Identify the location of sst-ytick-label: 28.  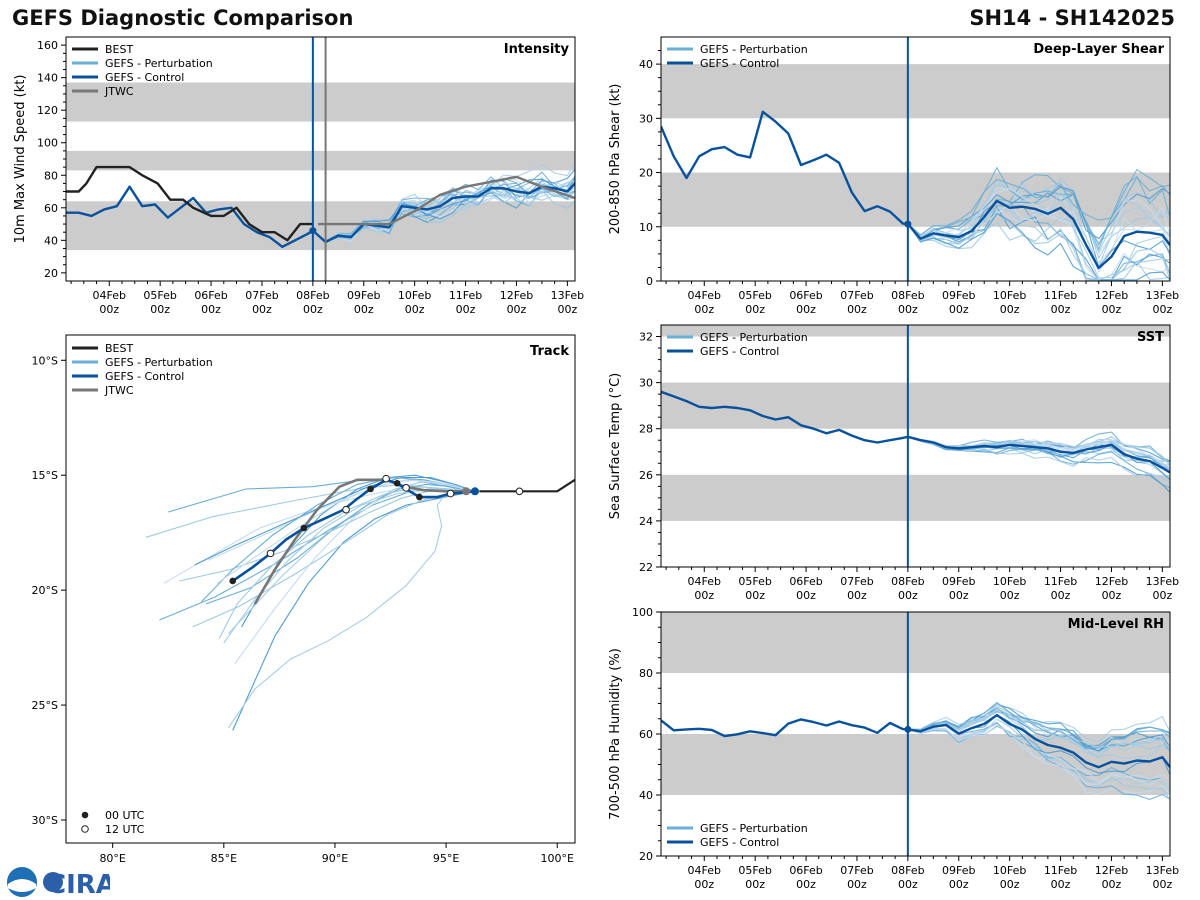
(646, 429).